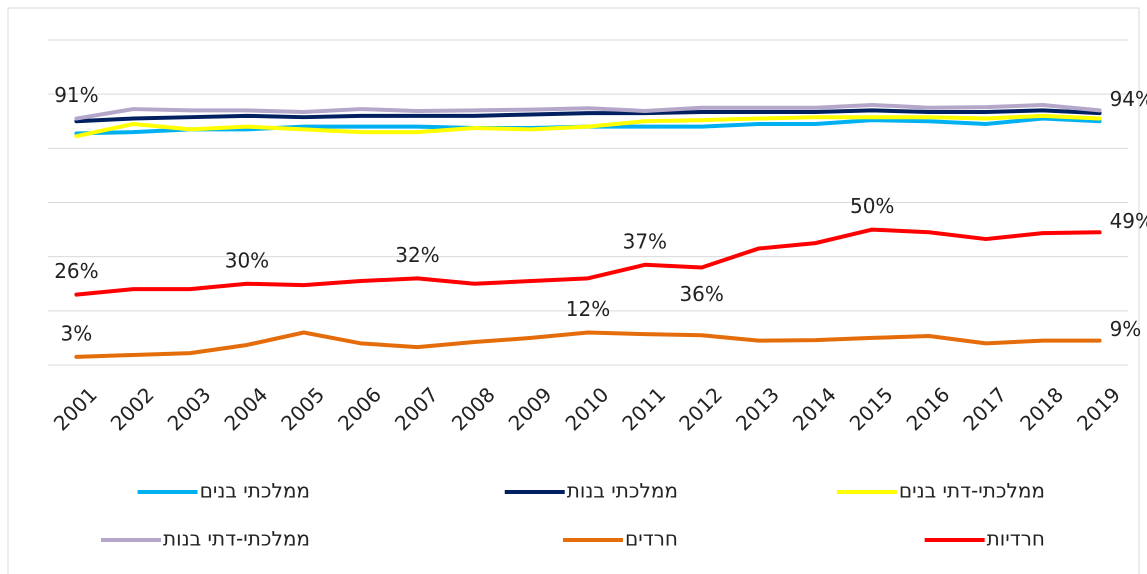  What do you see at coordinates (588, 309) in the screenshot?
I see `data-label: 12%` at bounding box center [588, 309].